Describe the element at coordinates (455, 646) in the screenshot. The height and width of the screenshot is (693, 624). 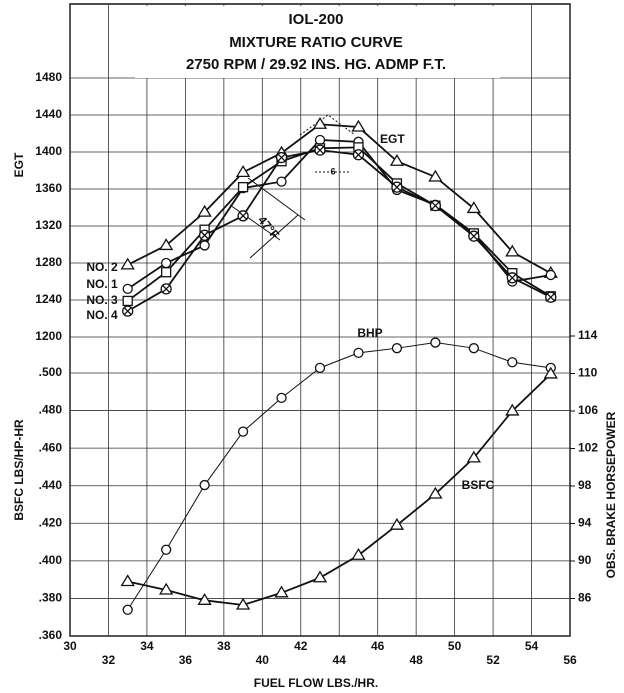
I see `x-tick-label: 50` at that location.